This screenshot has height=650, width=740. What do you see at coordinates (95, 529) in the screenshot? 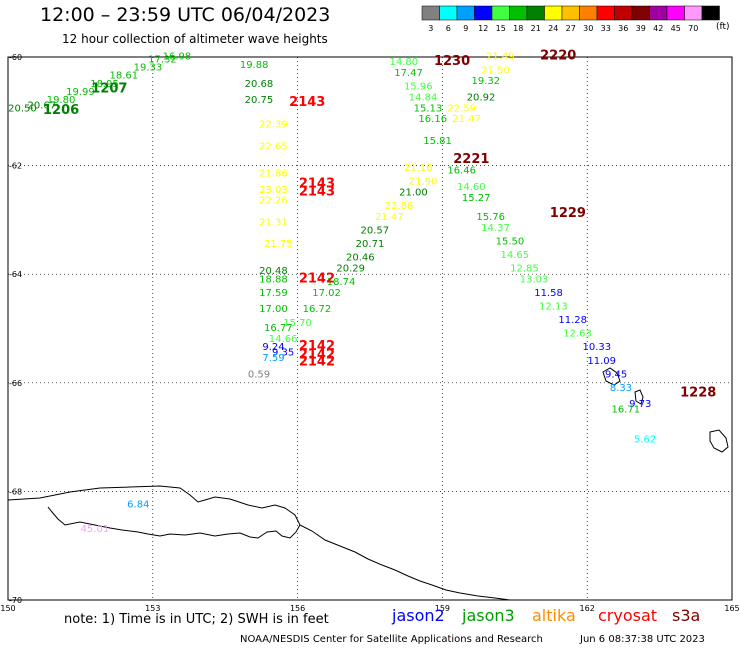
I see `swh-value: 45.01` at bounding box center [95, 529].